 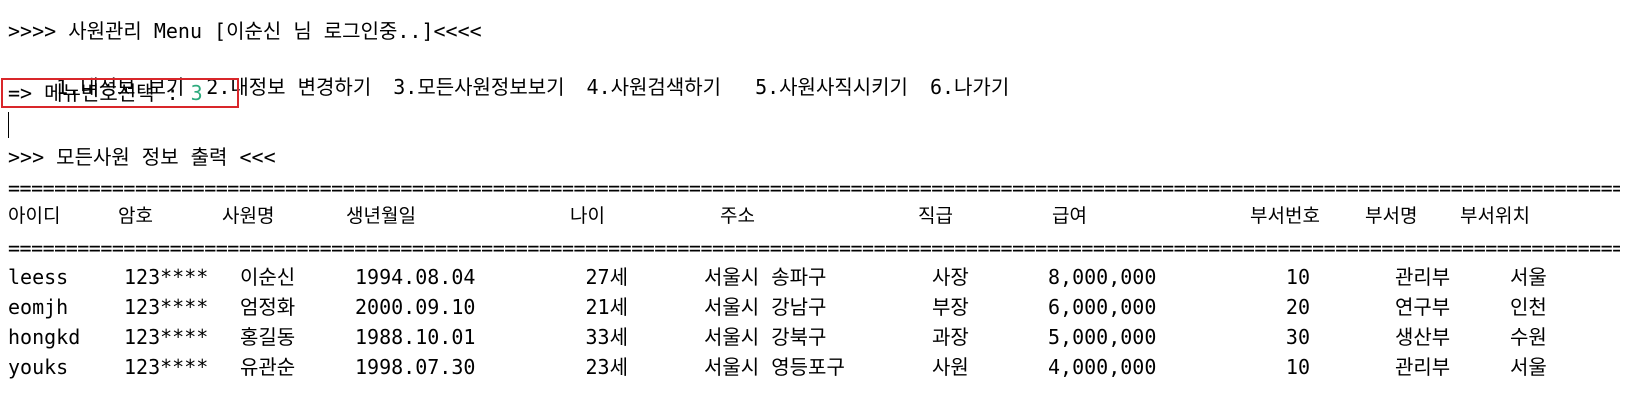 What do you see at coordinates (1423, 307) in the screenshot?
I see `cell-dept-name: 연구부` at bounding box center [1423, 307].